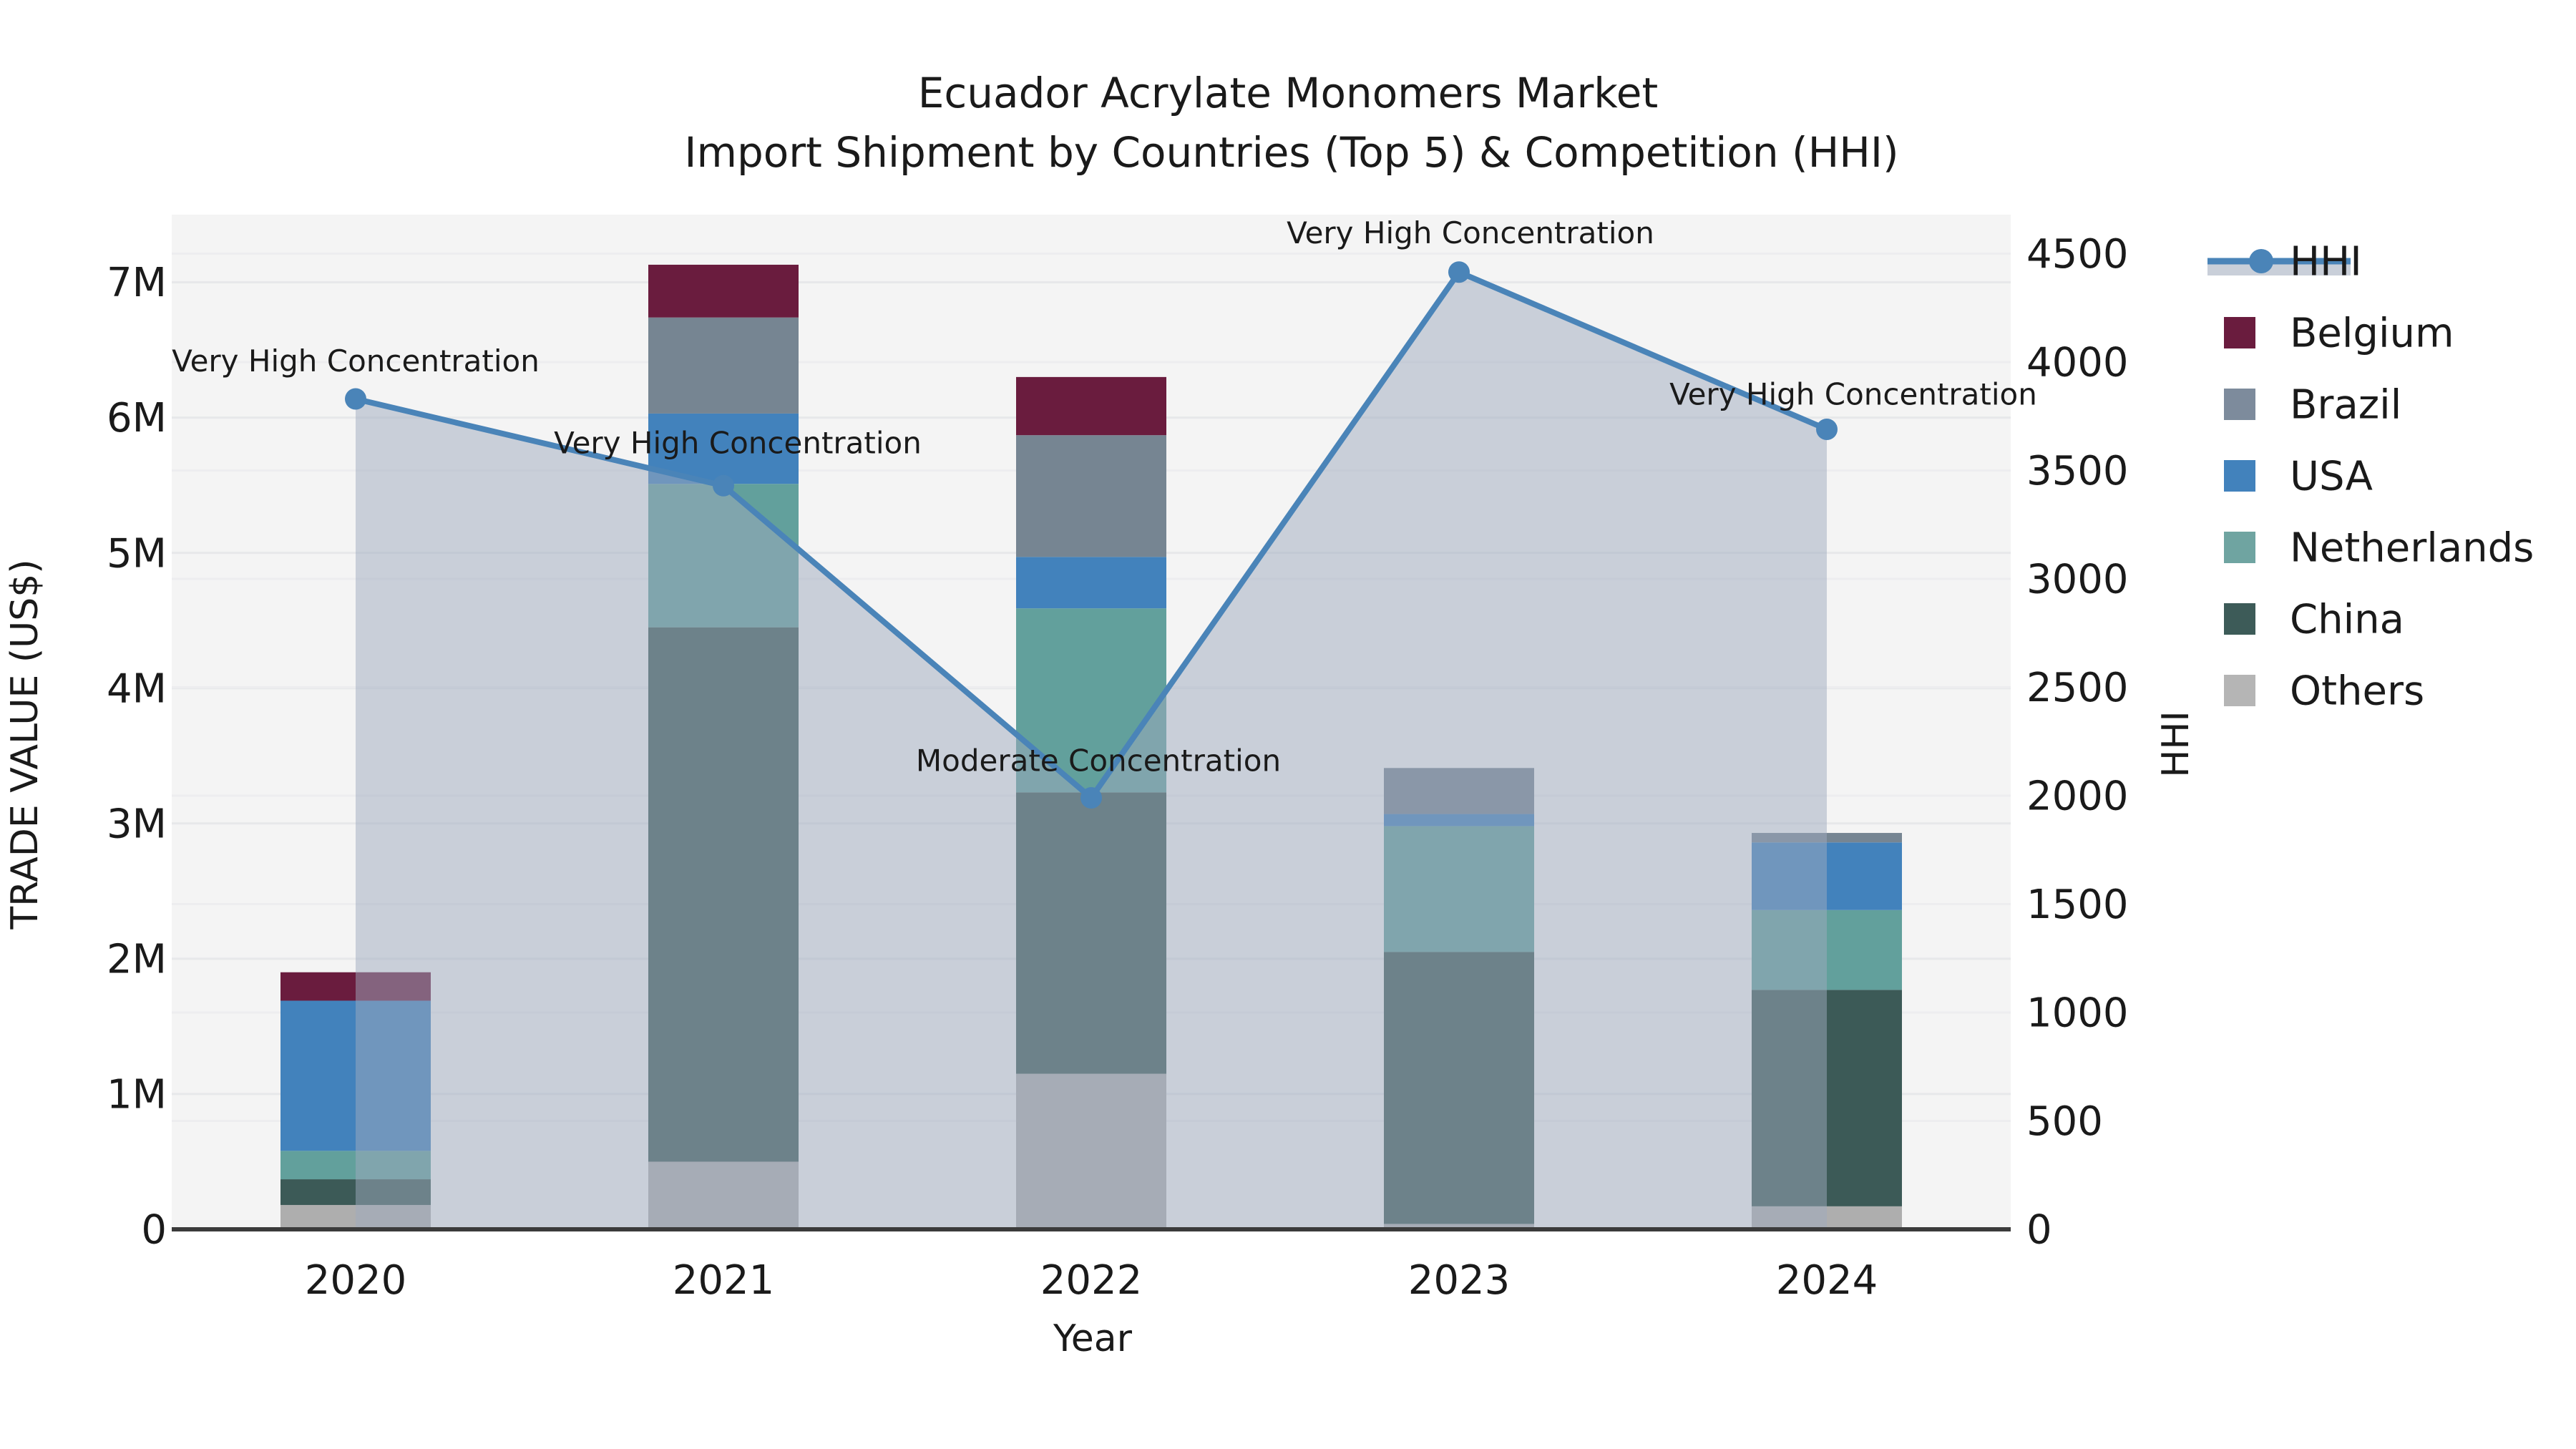  What do you see at coordinates (723, 485) in the screenshot?
I see `hhi-marker-2021` at bounding box center [723, 485].